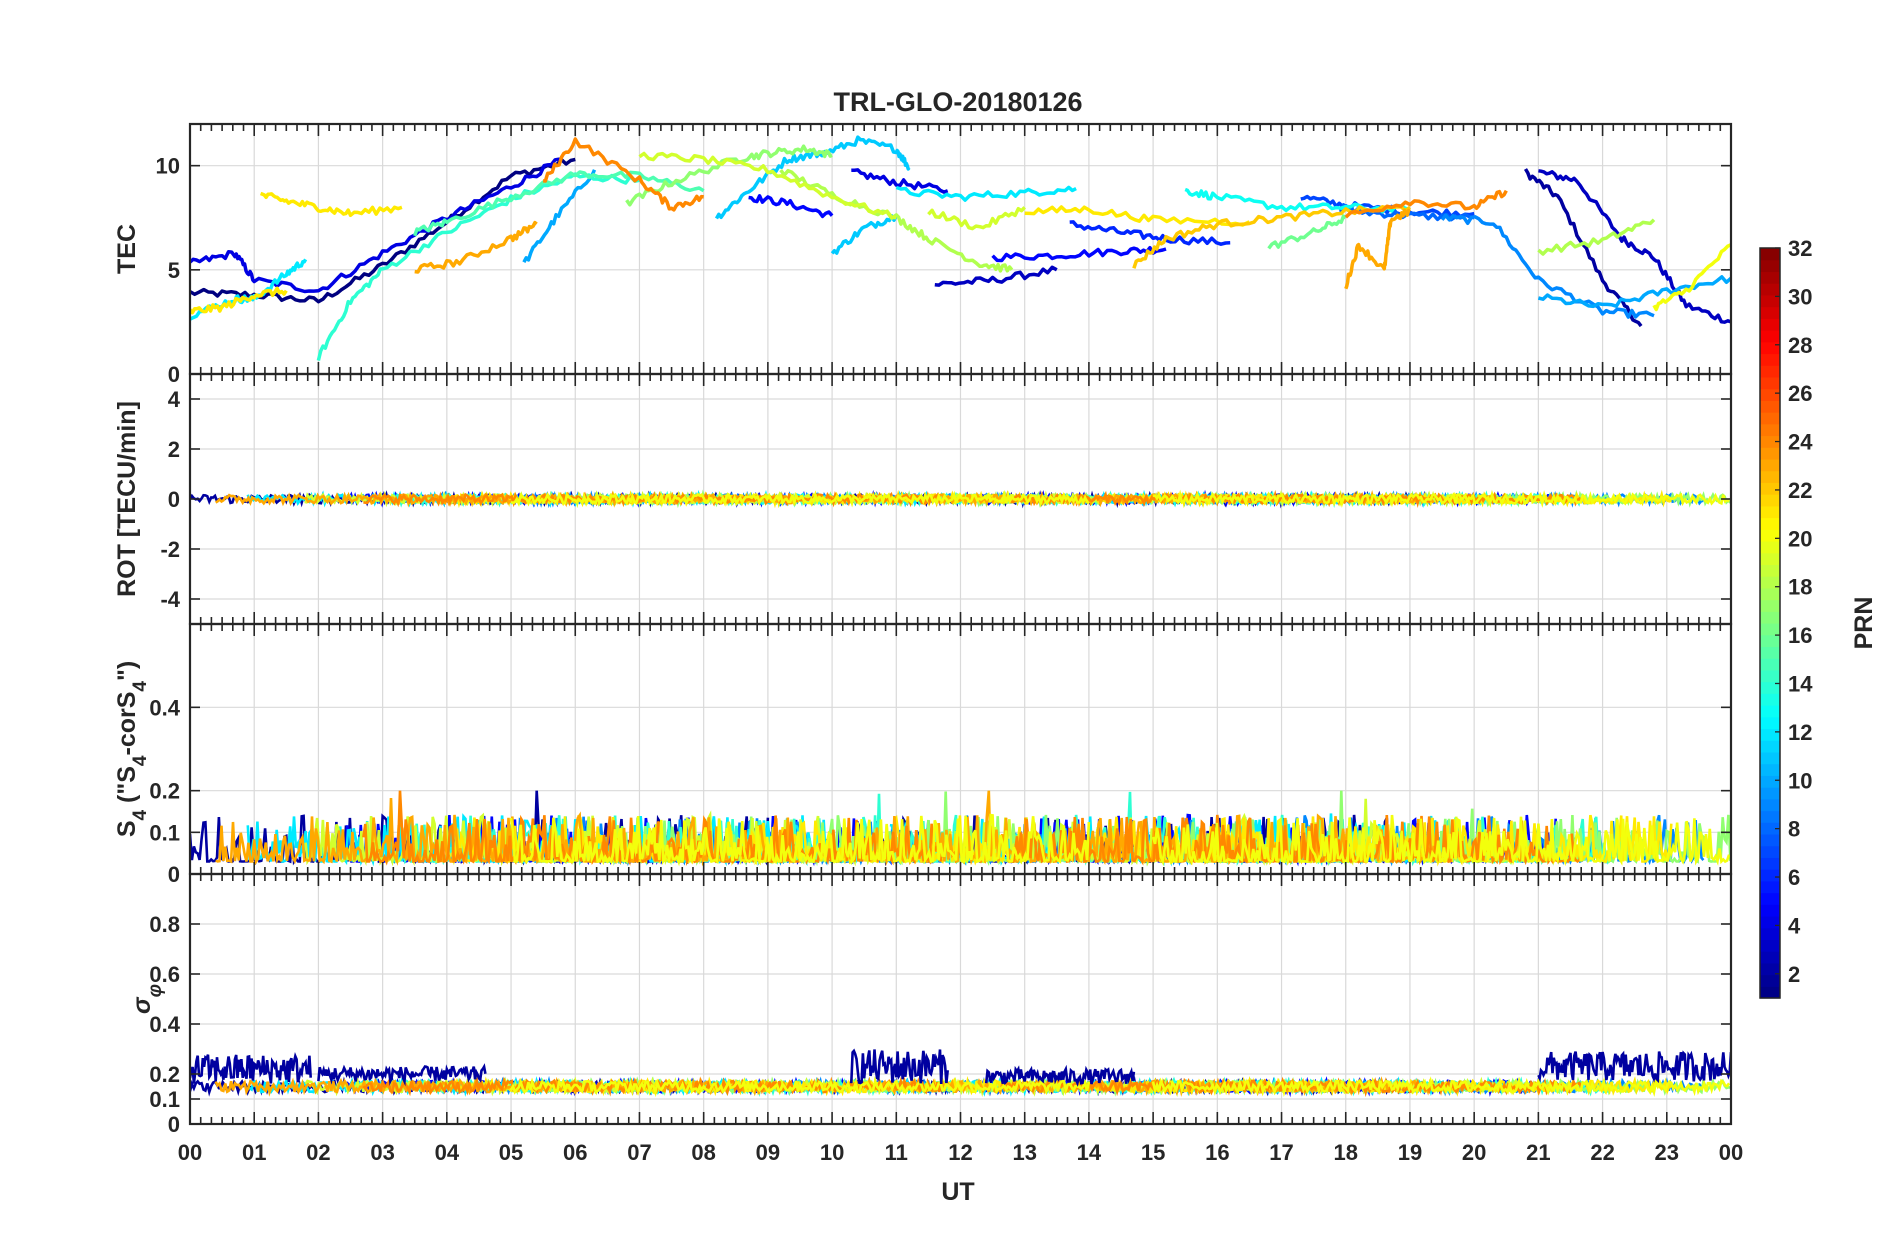 Image resolution: width=1902 pixels, height=1236 pixels. What do you see at coordinates (168, 166) in the screenshot?
I see `tec-y-tick-label: 10` at bounding box center [168, 166].